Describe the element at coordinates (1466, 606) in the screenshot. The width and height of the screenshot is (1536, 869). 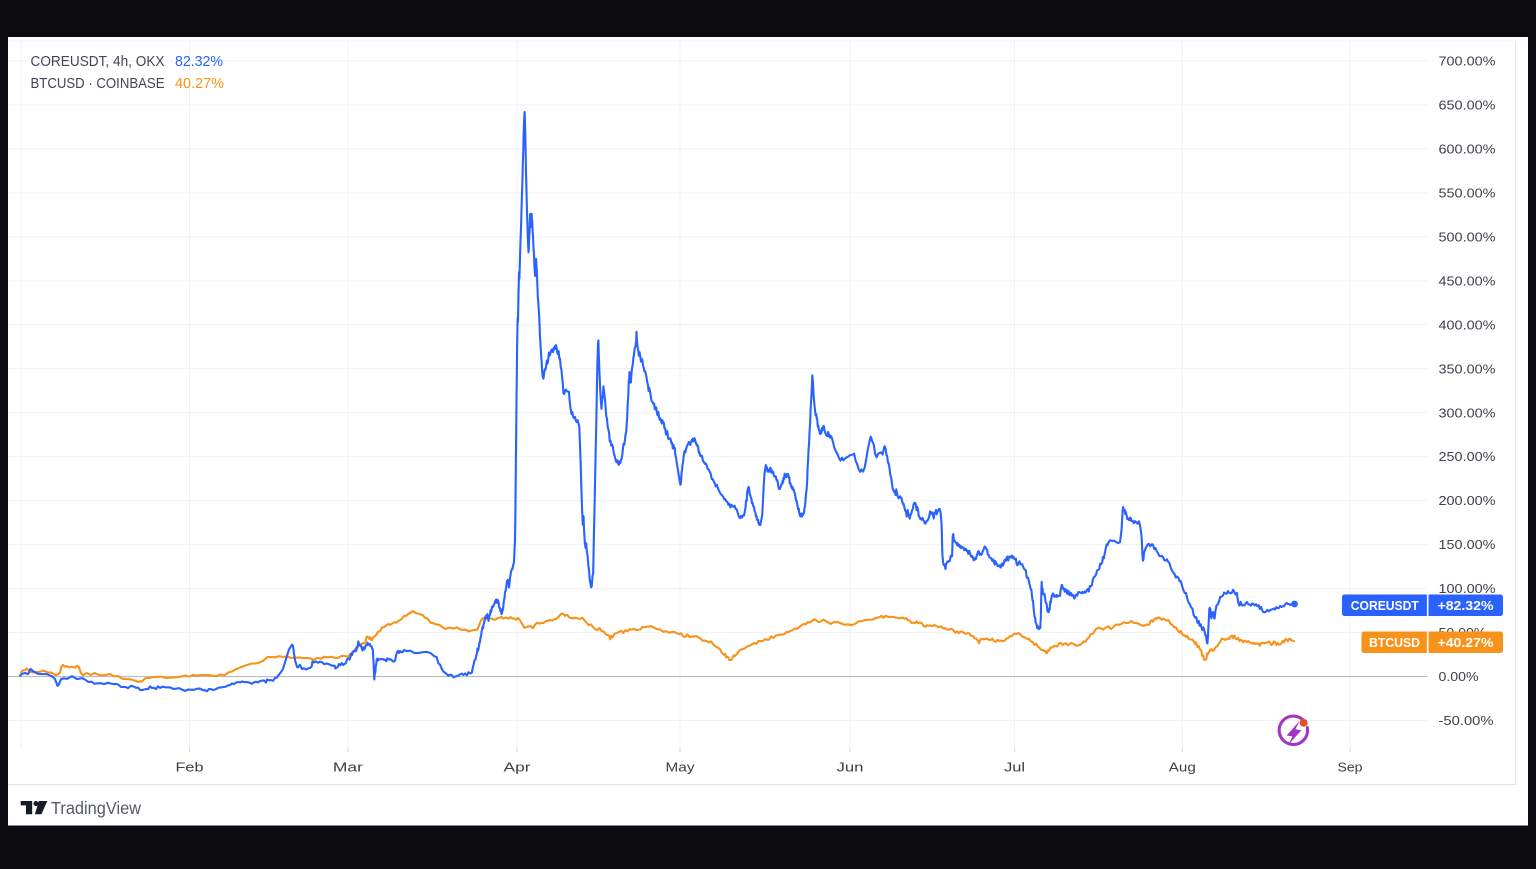
I see `svg-text: +82.32%` at that location.